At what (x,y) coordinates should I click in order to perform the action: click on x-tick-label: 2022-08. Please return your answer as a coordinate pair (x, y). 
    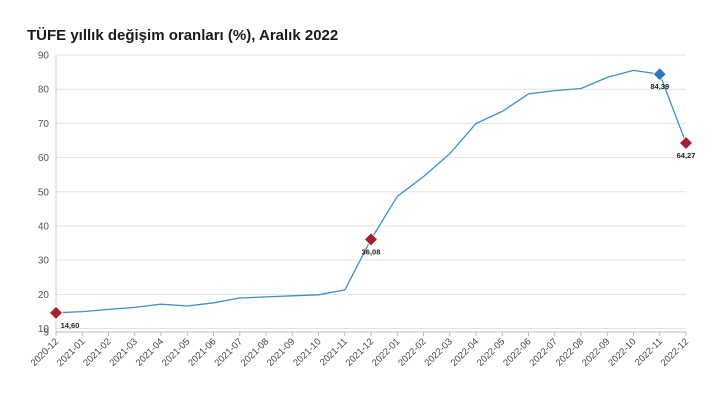
    Looking at the image, I should click on (570, 352).